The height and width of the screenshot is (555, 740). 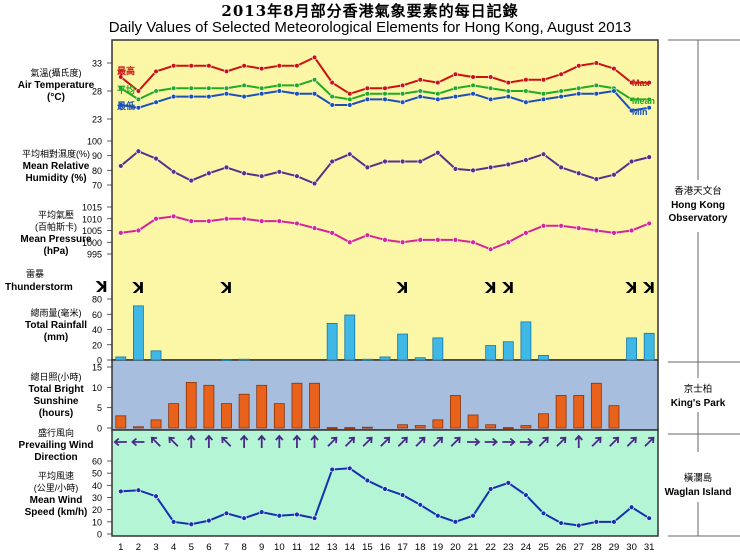 What do you see at coordinates (55, 457) in the screenshot?
I see `wind-direction-axis-label: Direction` at bounding box center [55, 457].